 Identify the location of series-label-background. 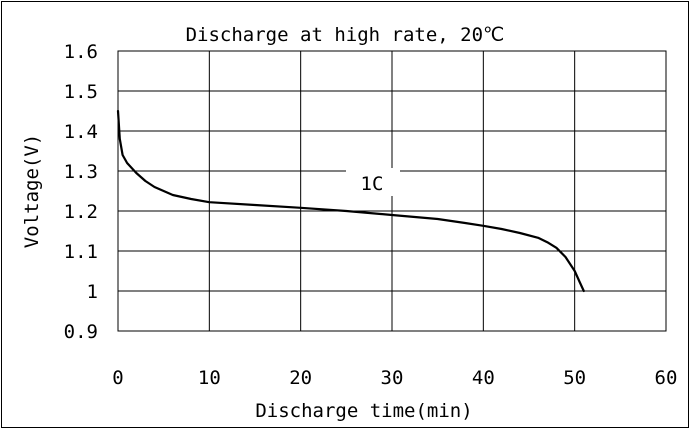
(373, 182).